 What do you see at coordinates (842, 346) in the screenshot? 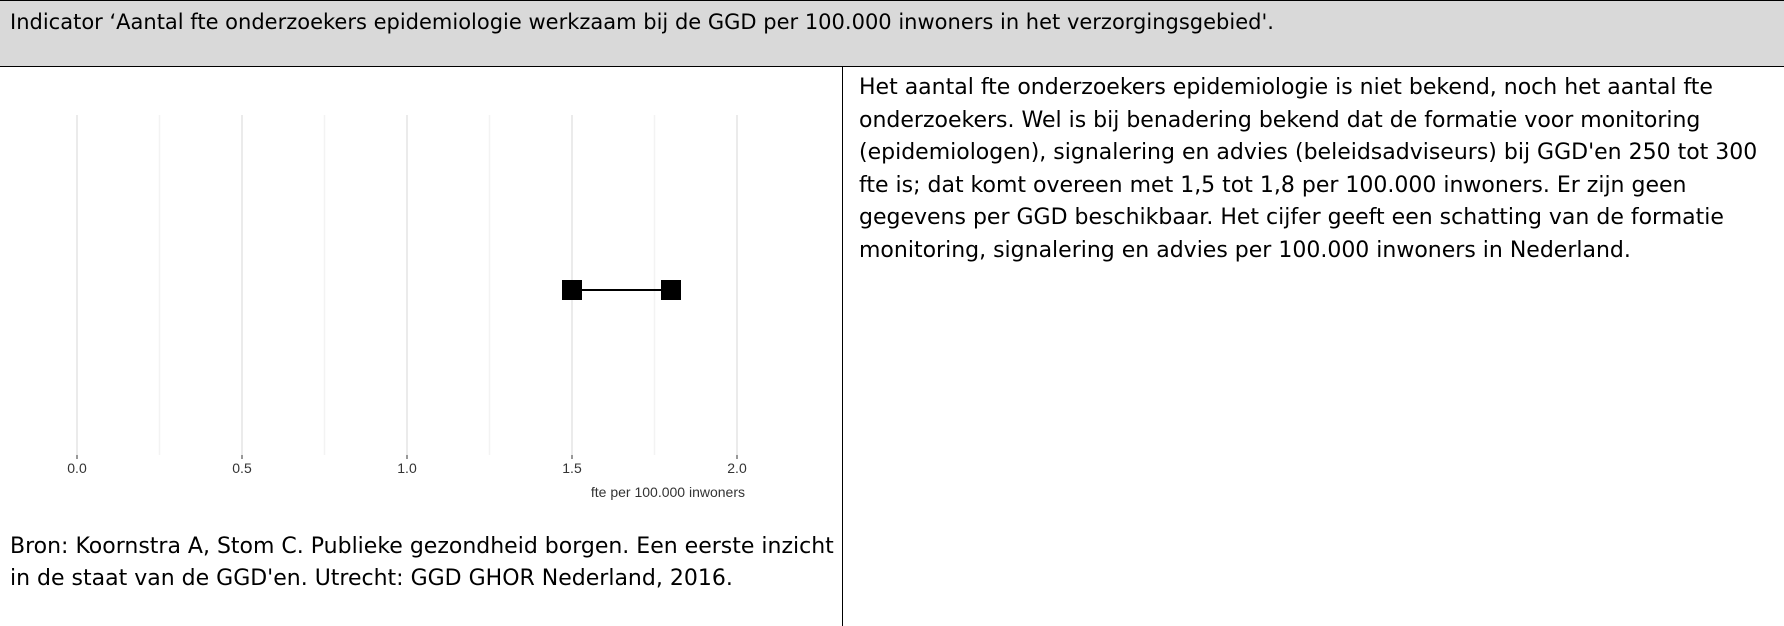
I see `divider` at bounding box center [842, 346].